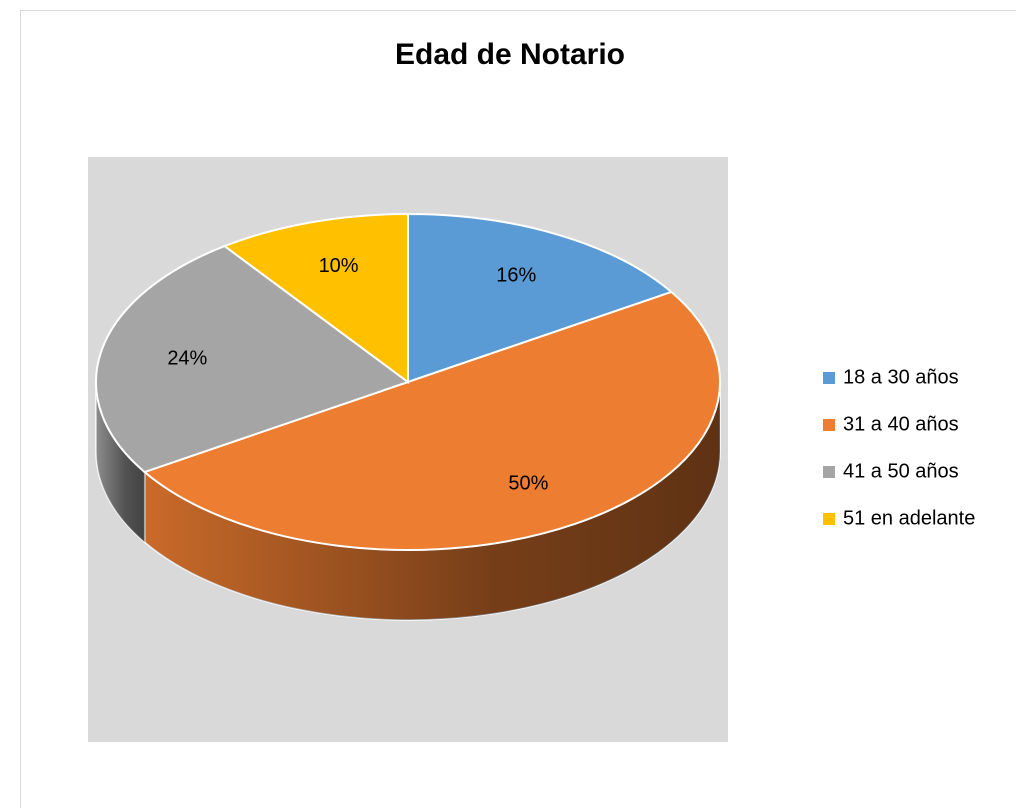  Describe the element at coordinates (120, 462) in the screenshot. I see `slice-side-shade` at that location.